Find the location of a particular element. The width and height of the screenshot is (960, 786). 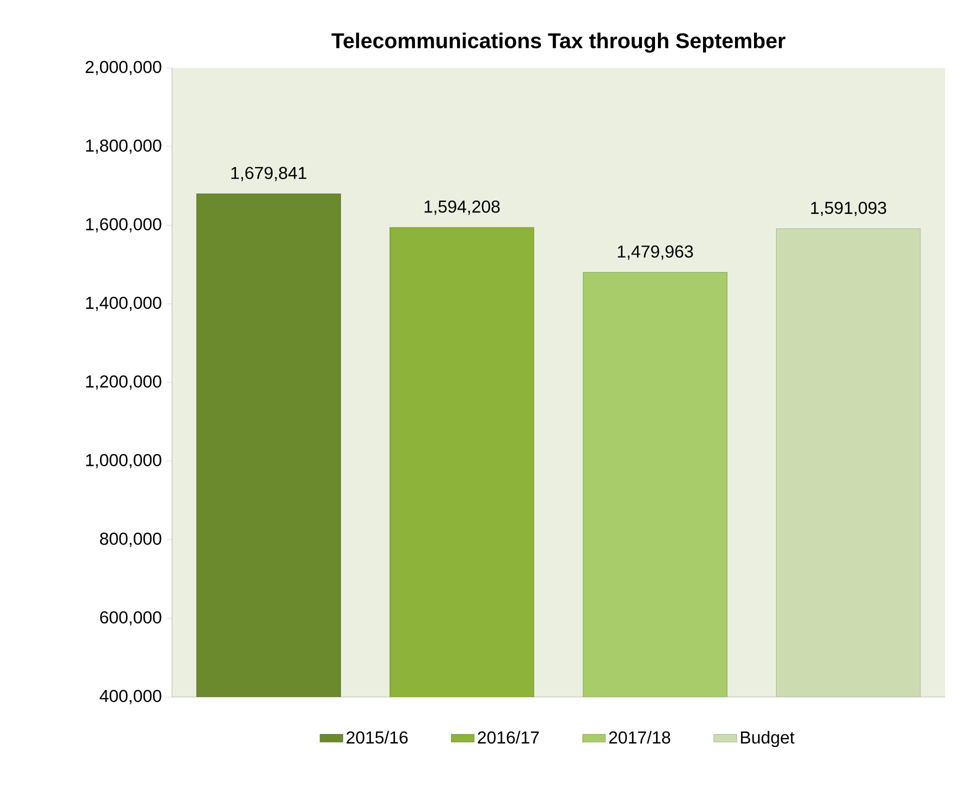

legend-label: 2015/16 is located at coordinates (377, 737).